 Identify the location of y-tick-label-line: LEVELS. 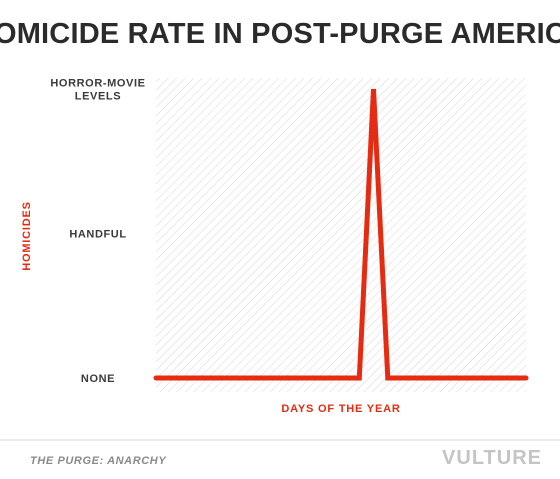
(98, 97).